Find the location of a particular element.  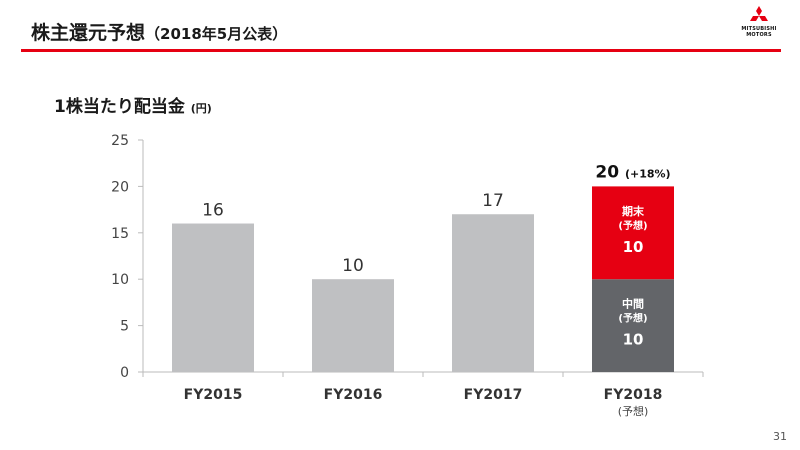

y-tick-label: 25 is located at coordinates (120, 141).